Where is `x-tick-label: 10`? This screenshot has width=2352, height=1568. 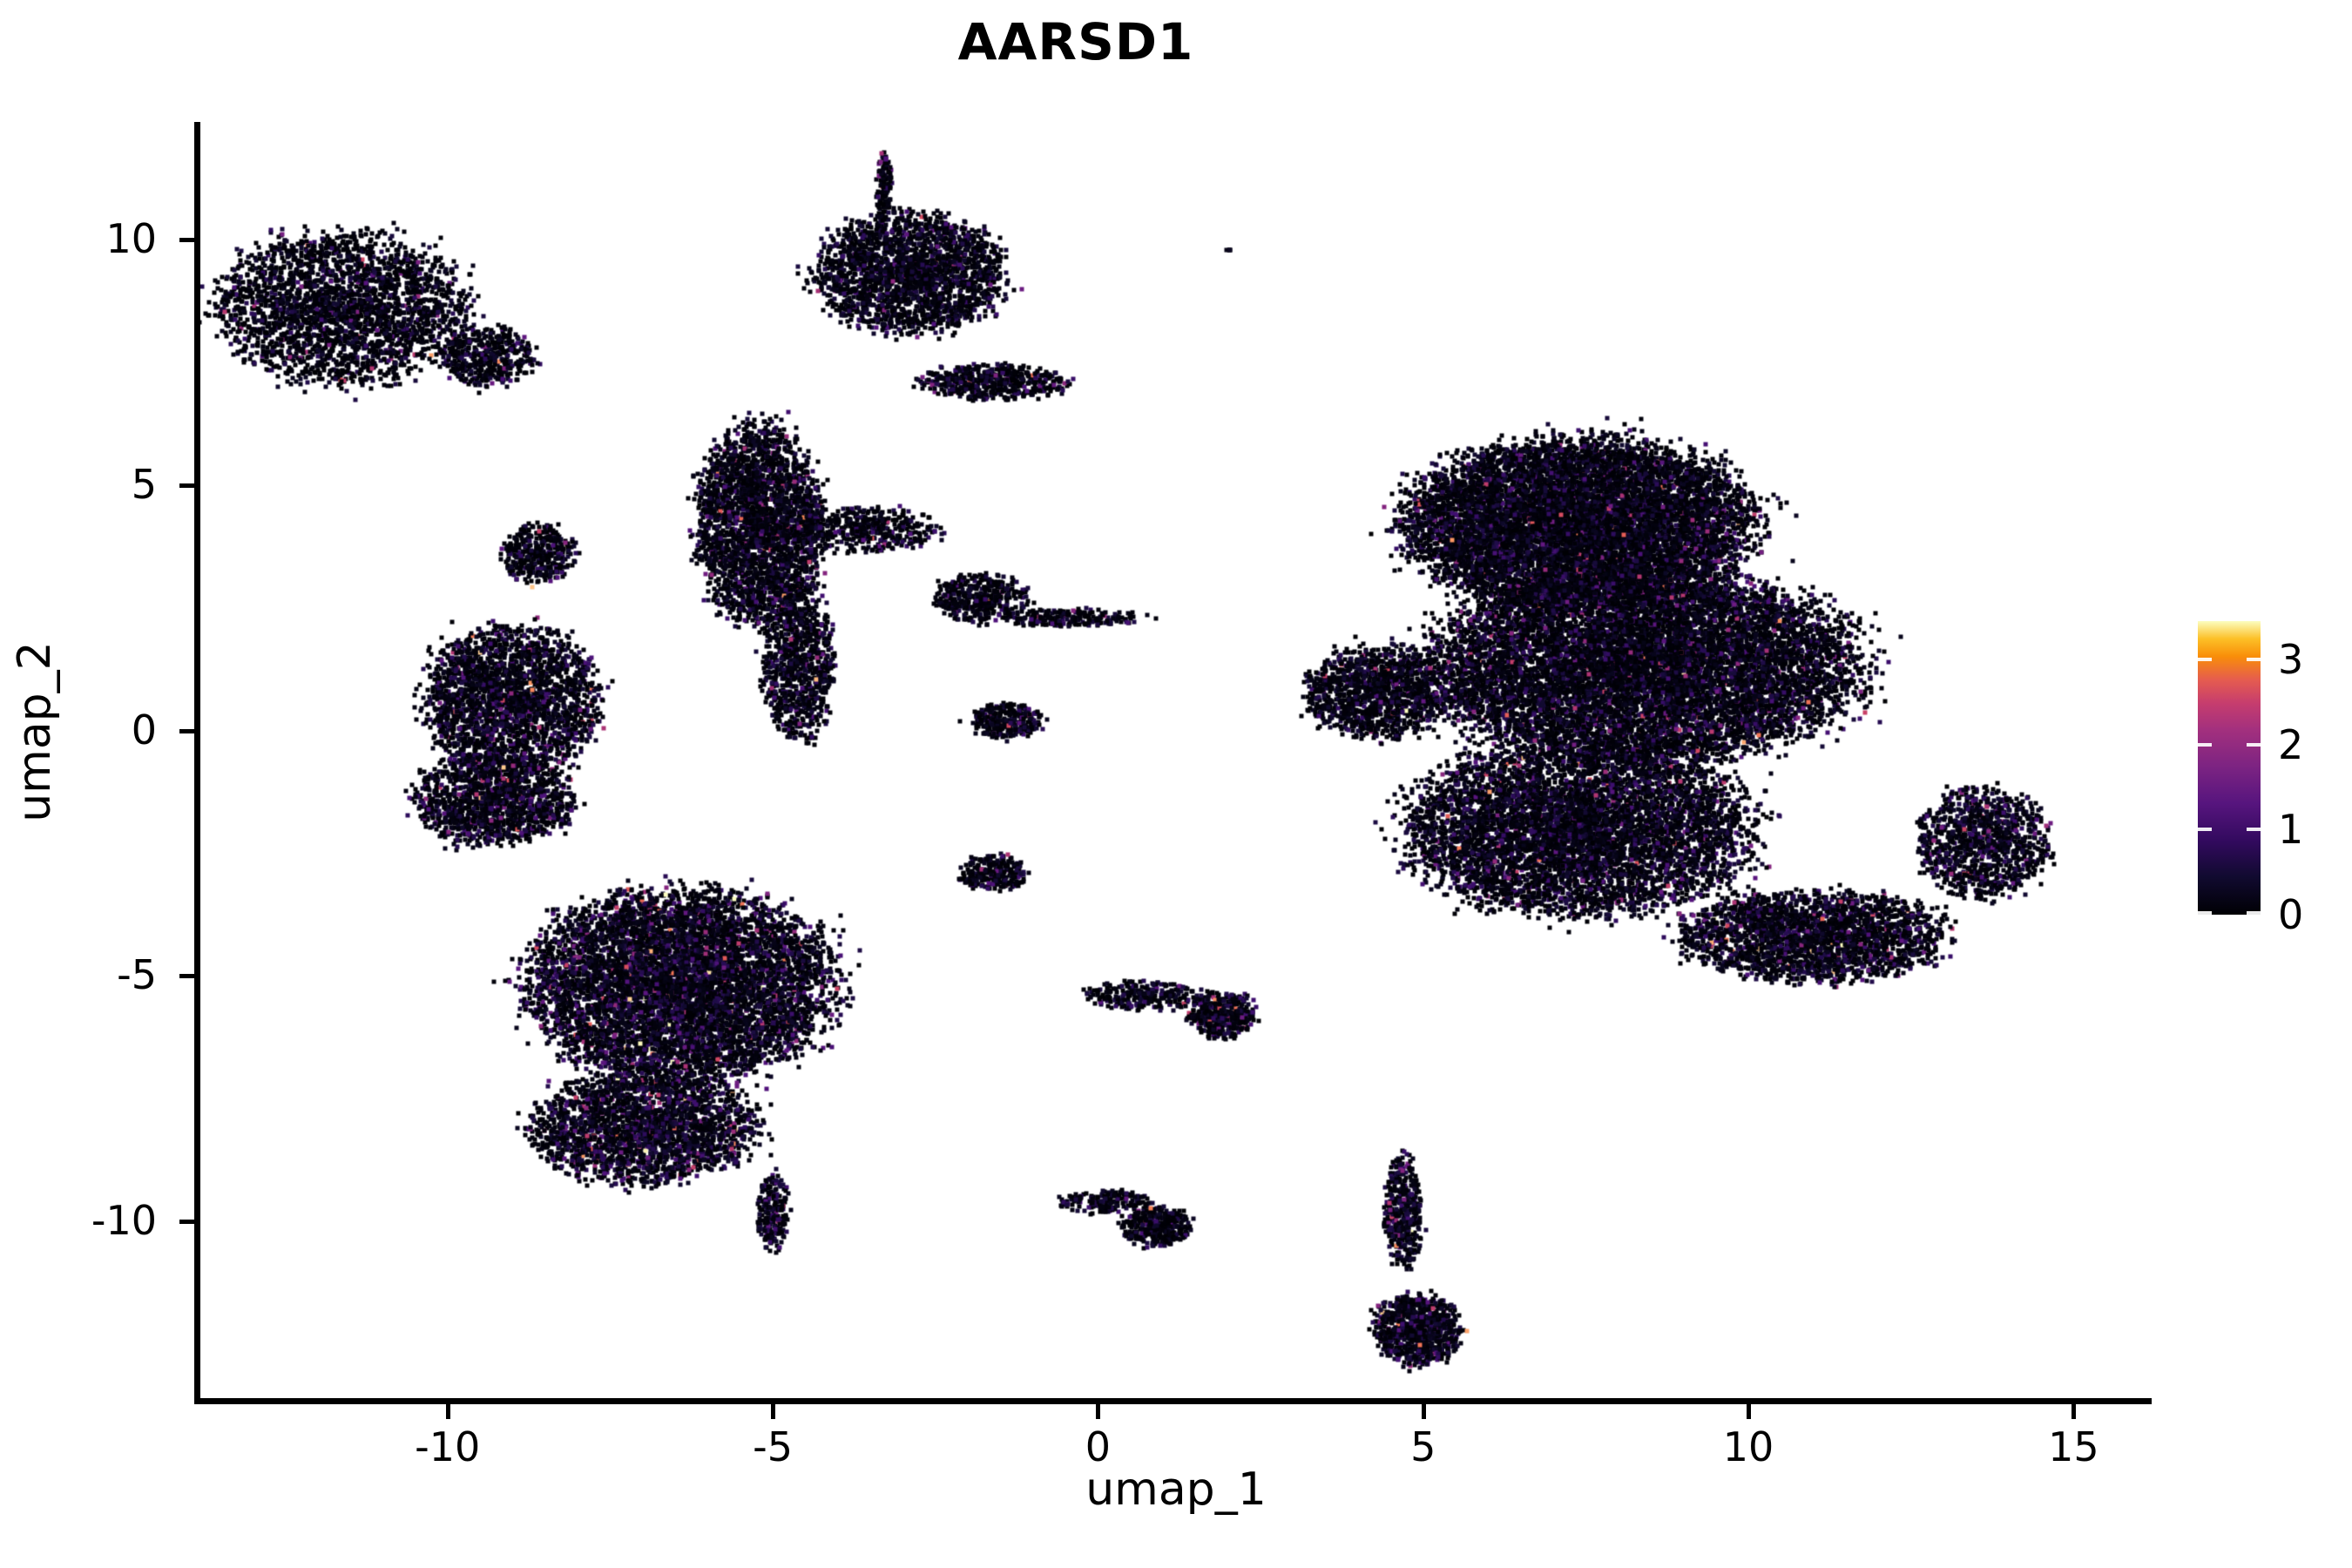
x-tick-label: 10 is located at coordinates (1748, 1447).